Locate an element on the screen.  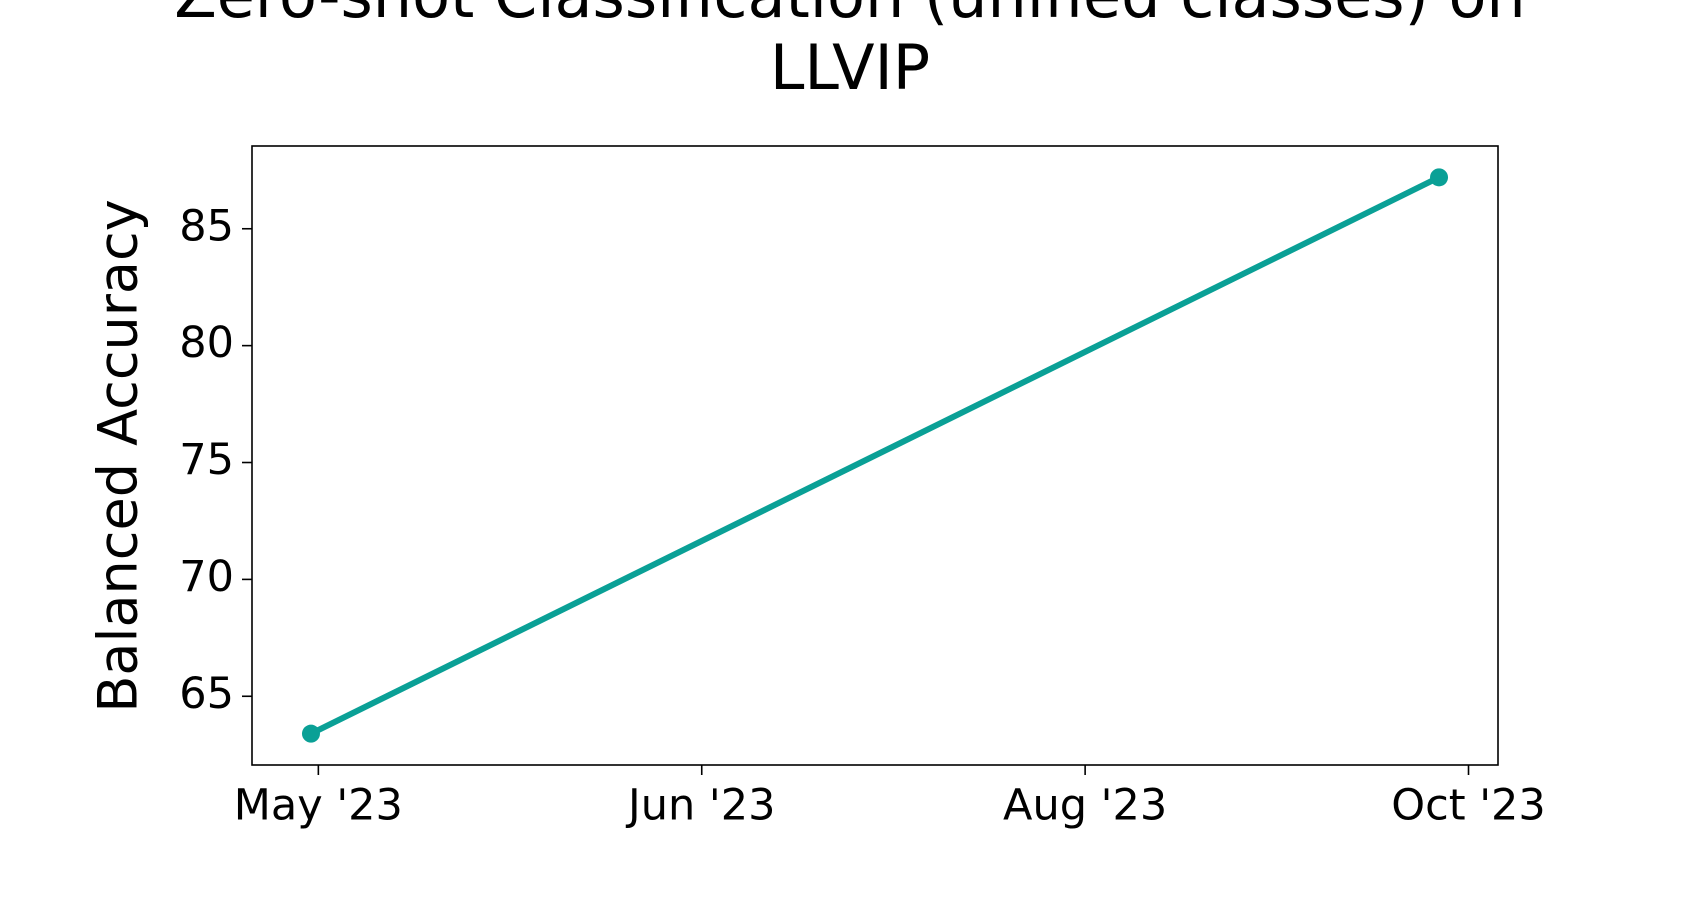
x-tick-label: Jun '23 is located at coordinates (700, 806).